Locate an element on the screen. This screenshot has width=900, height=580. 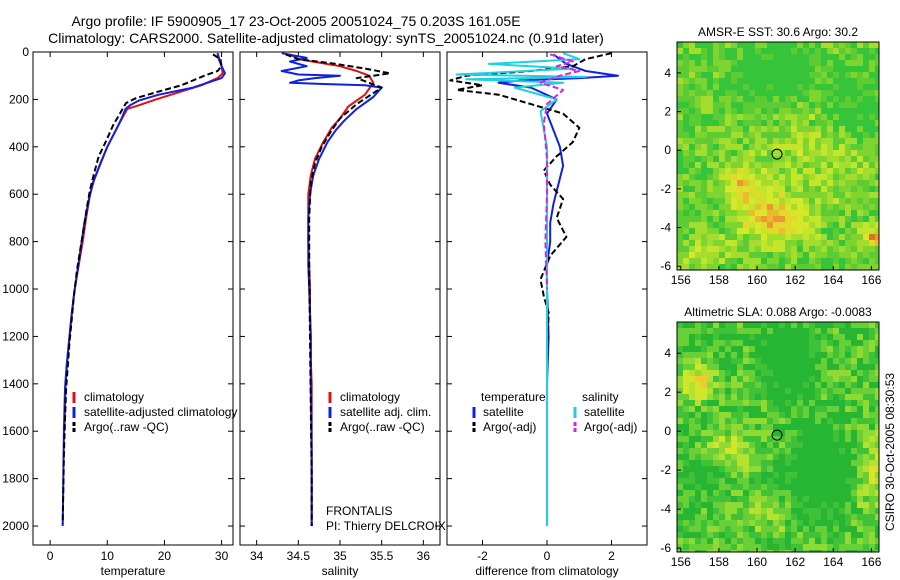
x-tick-label: 10 is located at coordinates (108, 556).